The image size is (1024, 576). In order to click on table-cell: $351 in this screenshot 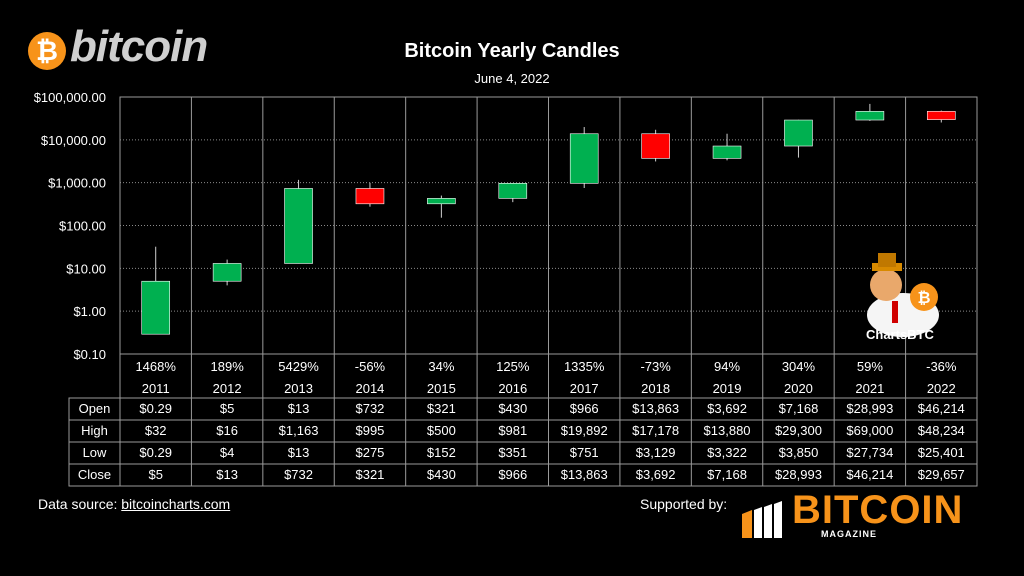, I will do `click(512, 452)`.